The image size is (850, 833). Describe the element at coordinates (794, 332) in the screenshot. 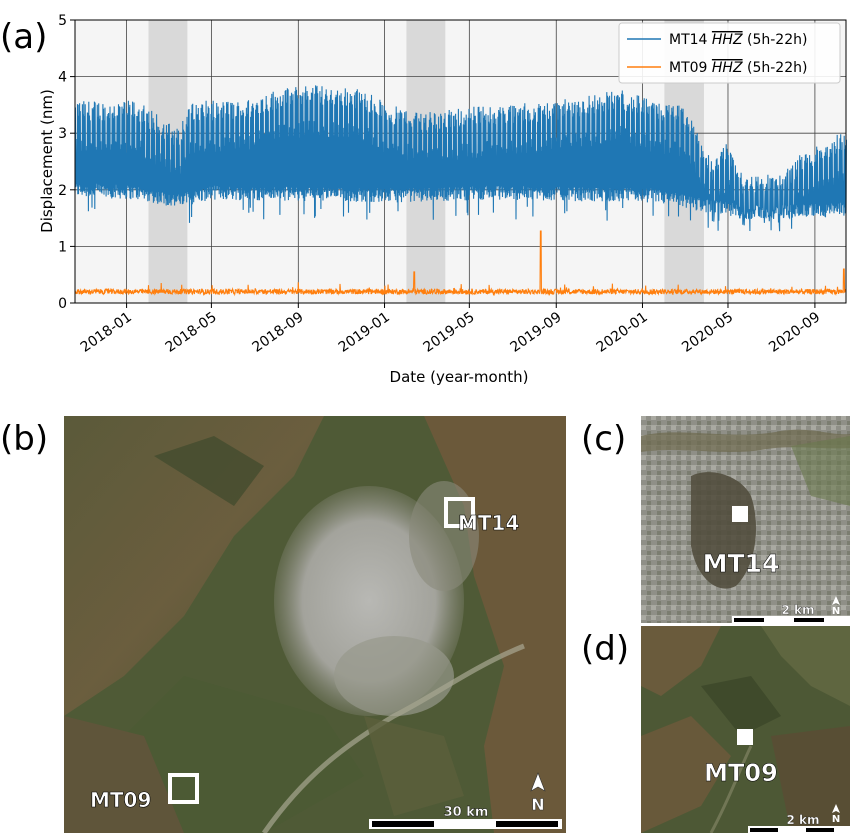

I see `x-tick-label-8: 2020-09` at that location.